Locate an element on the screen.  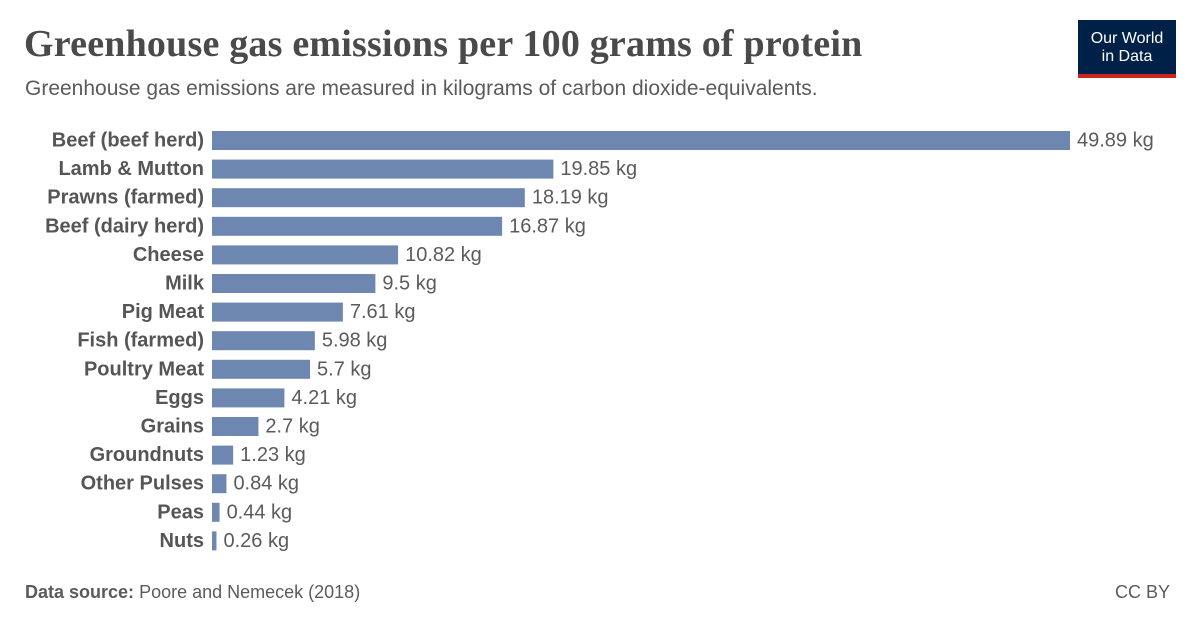
value-label-cheese: 10.82 kg is located at coordinates (443, 255).